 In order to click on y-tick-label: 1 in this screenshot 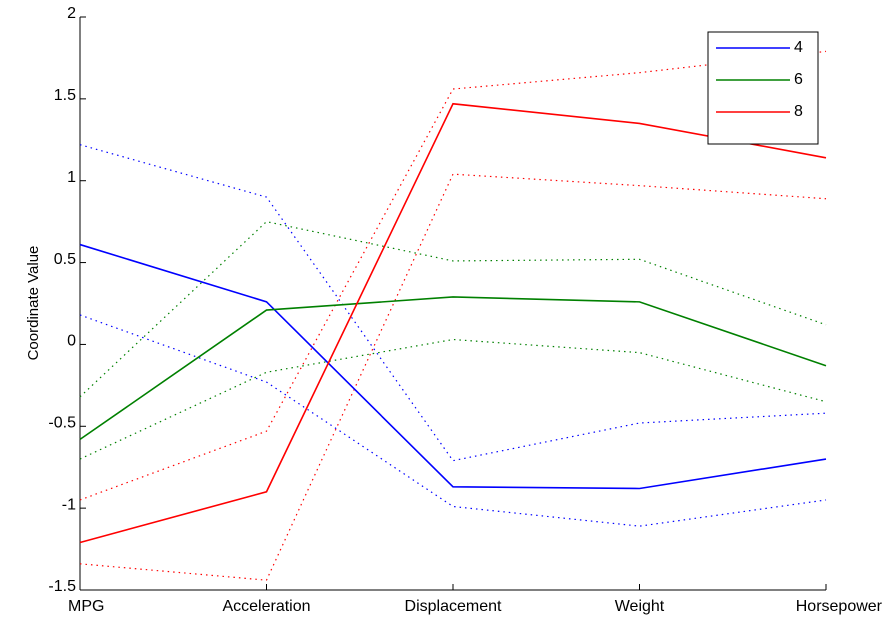, I will do `click(71, 177)`.